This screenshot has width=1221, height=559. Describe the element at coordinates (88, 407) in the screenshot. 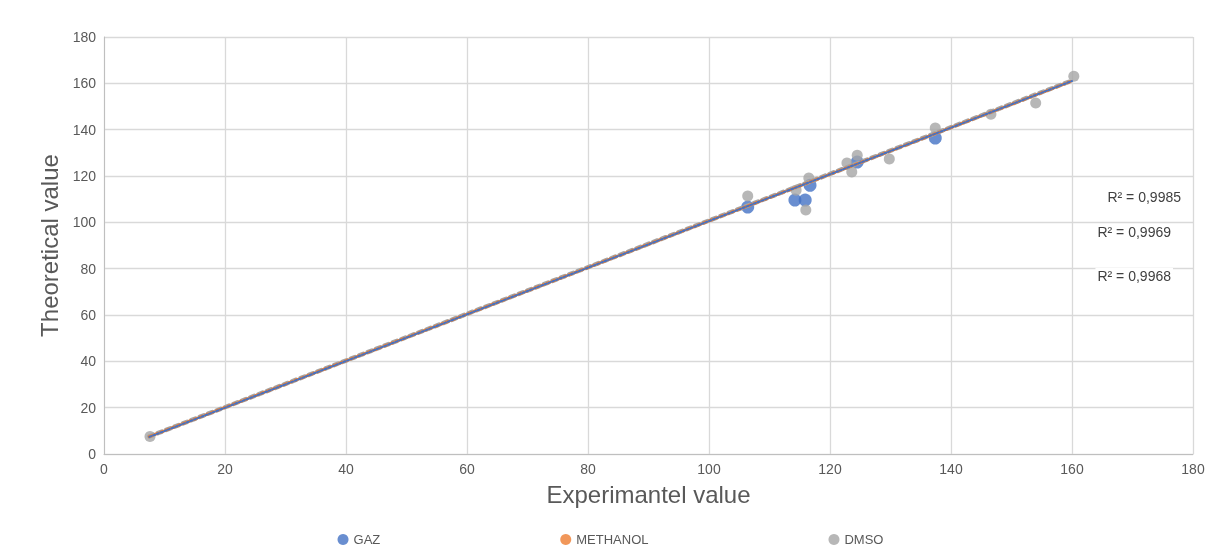

I see `y-tick-label: 20` at that location.